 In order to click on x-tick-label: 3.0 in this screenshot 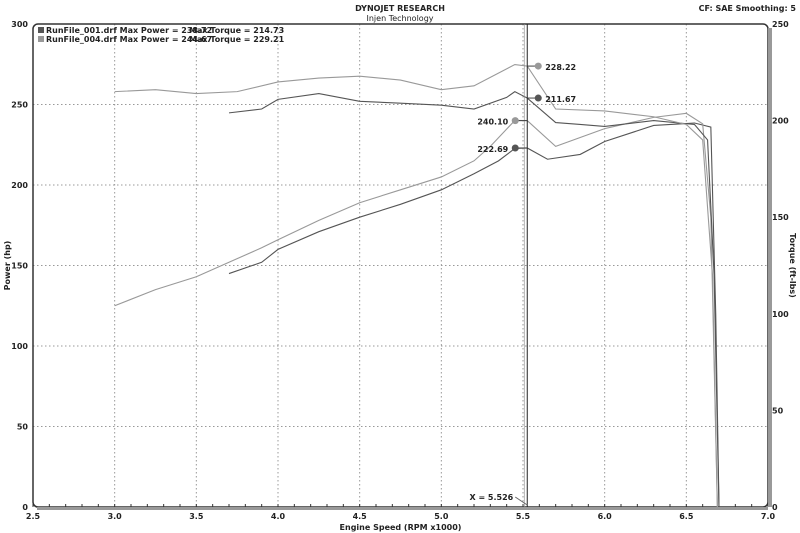, I will do `click(115, 516)`.